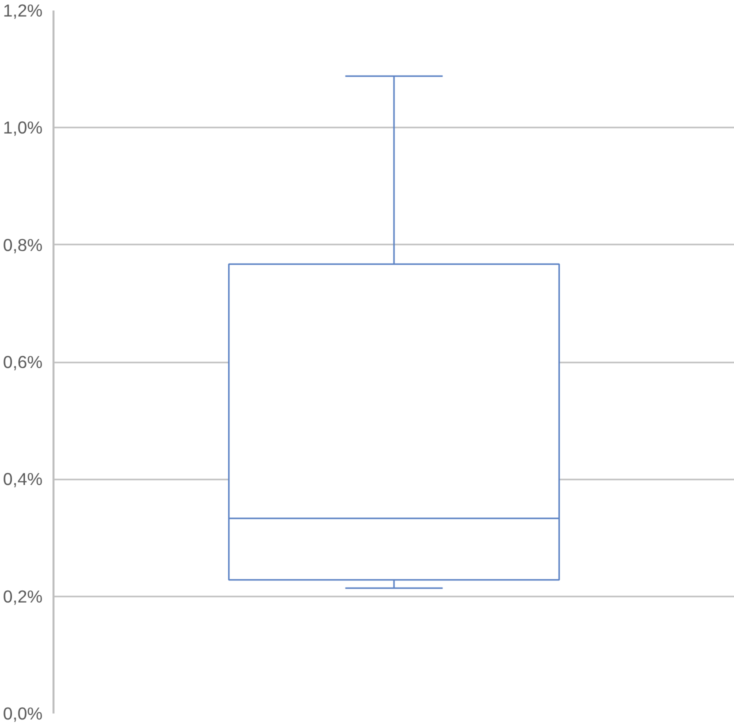 The width and height of the screenshot is (734, 723). Describe the element at coordinates (23, 479) in the screenshot. I see `y-tick-label: 0,4%` at that location.